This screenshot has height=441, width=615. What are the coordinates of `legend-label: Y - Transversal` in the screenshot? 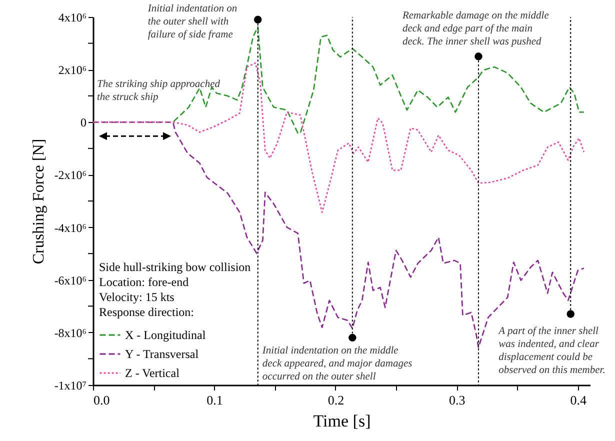 It's located at (162, 354).